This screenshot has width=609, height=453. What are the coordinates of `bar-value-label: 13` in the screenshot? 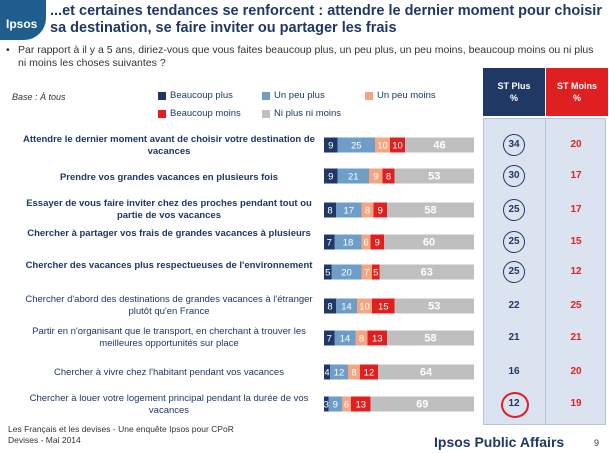 It's located at (377, 339).